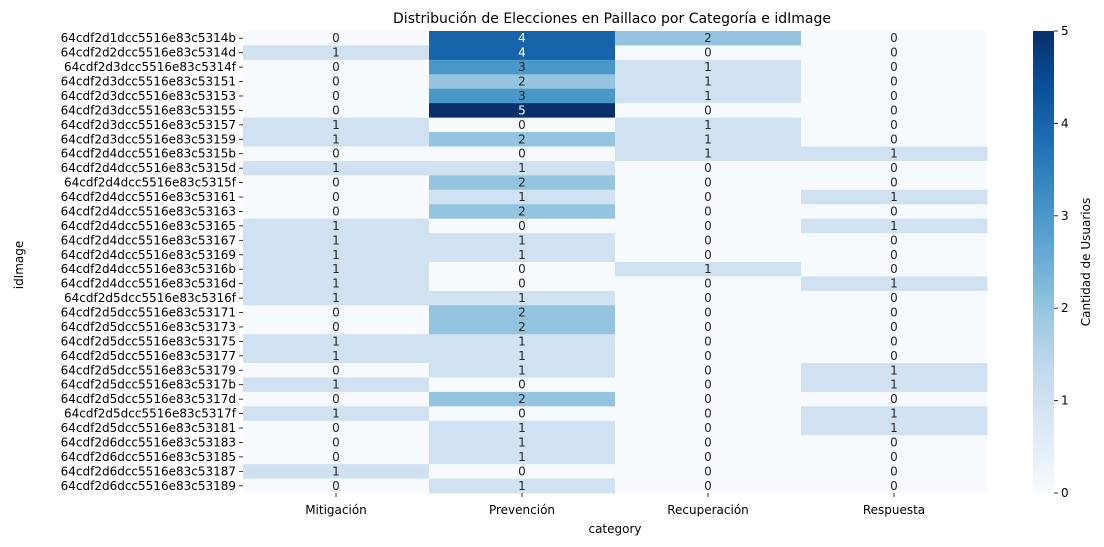  Describe the element at coordinates (148, 284) in the screenshot. I see `row-tick-label: 64cdf2d4dcc5516e83c5316d` at that location.